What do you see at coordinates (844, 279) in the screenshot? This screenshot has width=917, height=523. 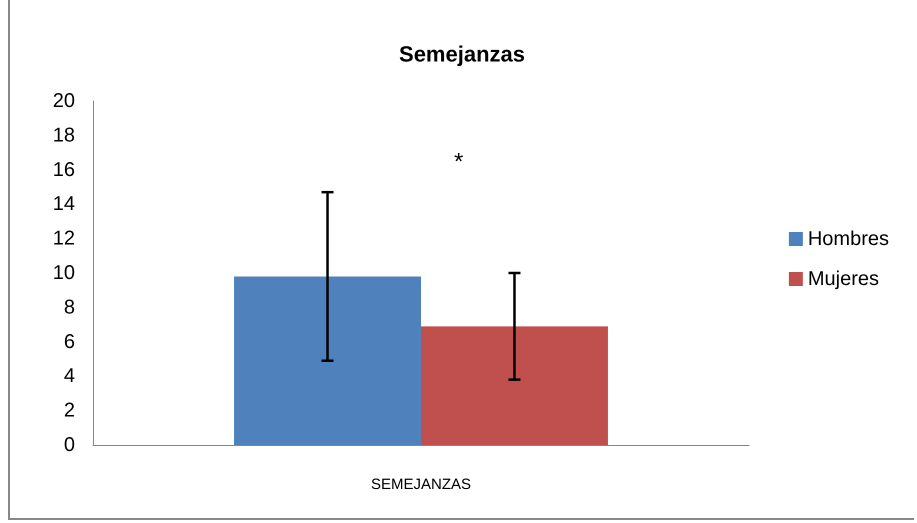 I see `legend-label: Mujeres` at bounding box center [844, 279].